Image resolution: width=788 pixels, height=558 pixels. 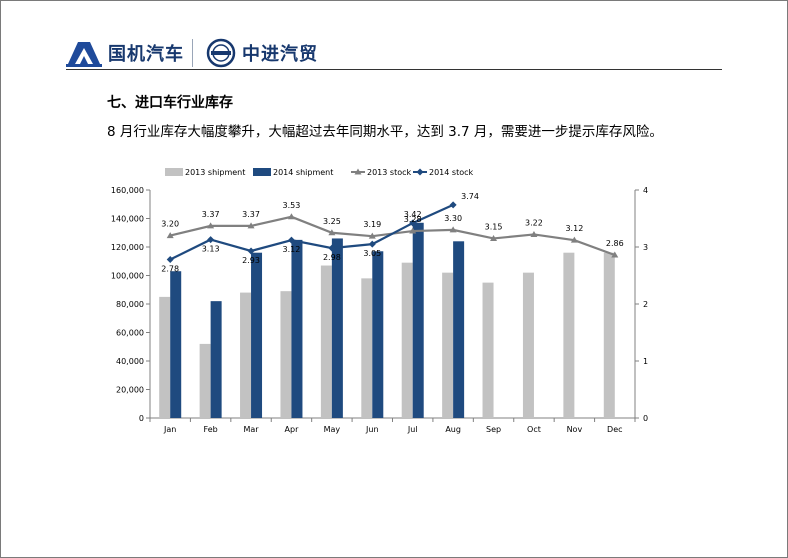 I want to click on legend-label: 2014 shipment, so click(x=303, y=172).